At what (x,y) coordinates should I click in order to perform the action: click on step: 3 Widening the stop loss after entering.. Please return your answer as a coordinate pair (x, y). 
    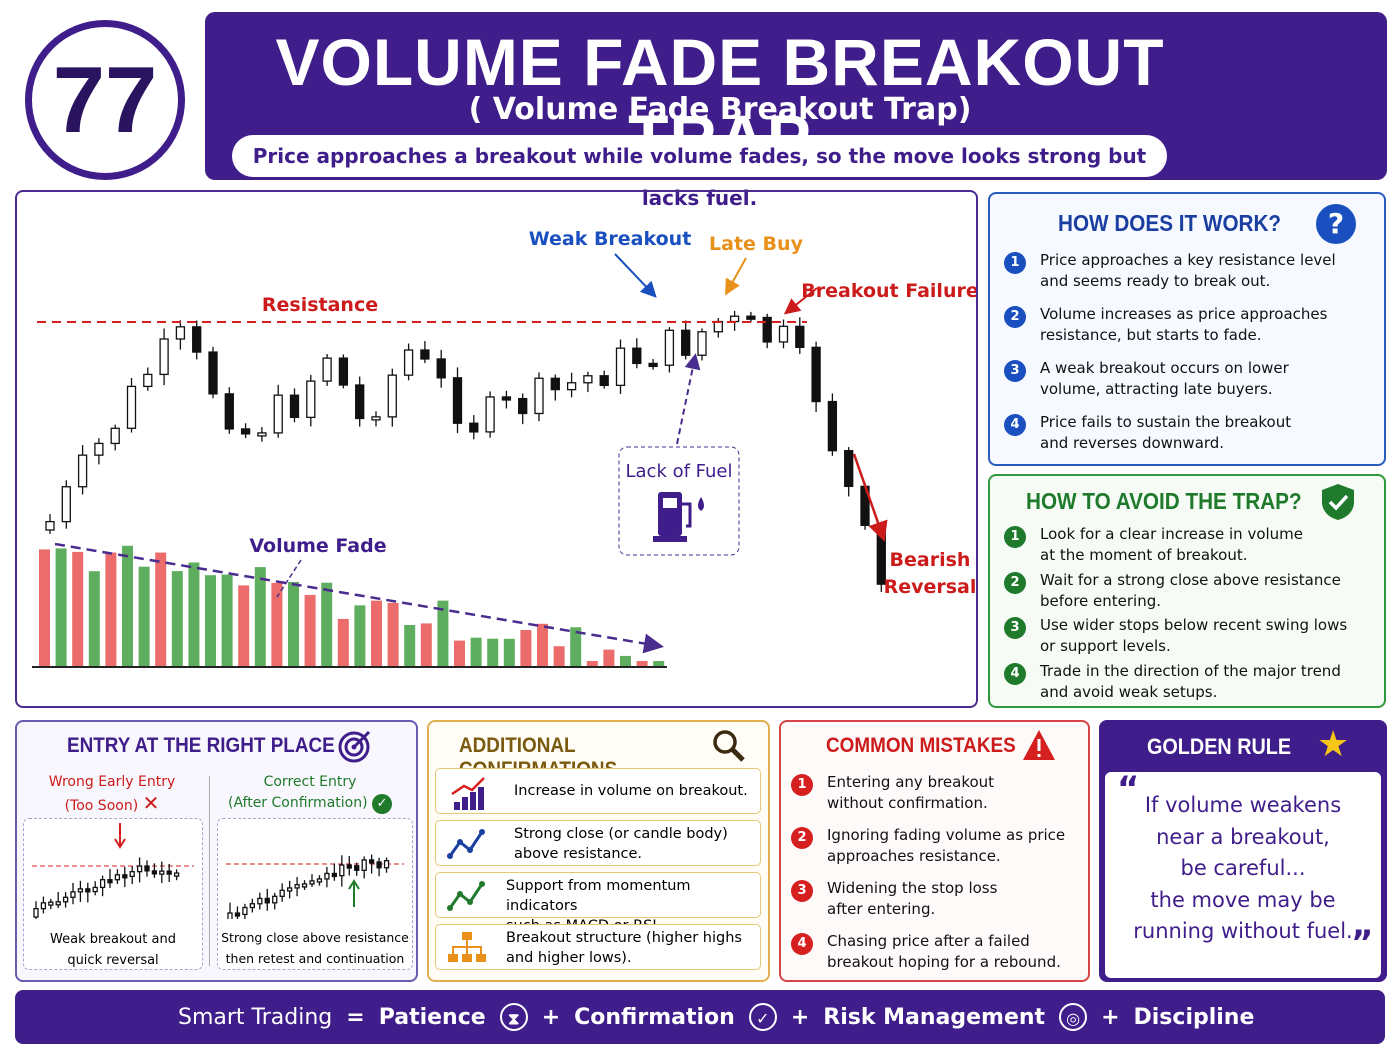
    Looking at the image, I should click on (894, 899).